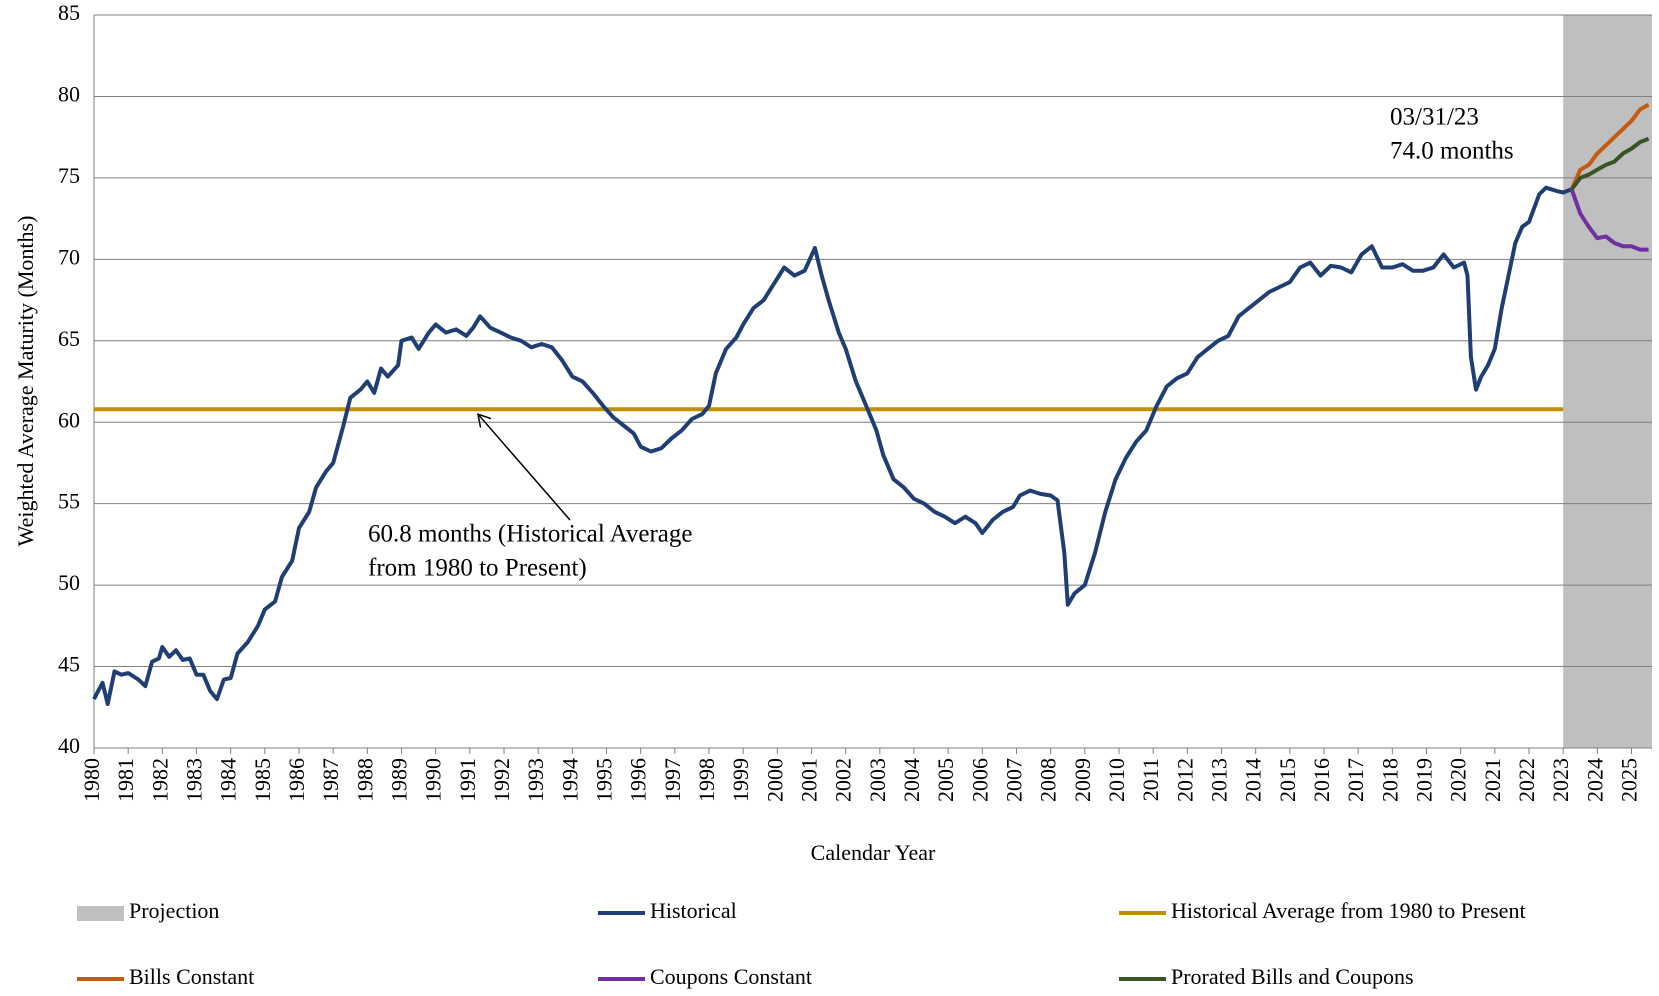  What do you see at coordinates (1526, 780) in the screenshot?
I see `x-tick-label: 2022` at bounding box center [1526, 780].